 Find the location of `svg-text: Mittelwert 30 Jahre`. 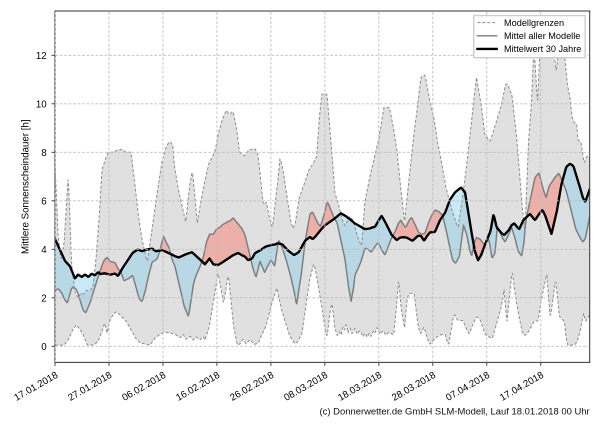

svg-text: Mittelwert 30 Jahre is located at coordinates (542, 49).